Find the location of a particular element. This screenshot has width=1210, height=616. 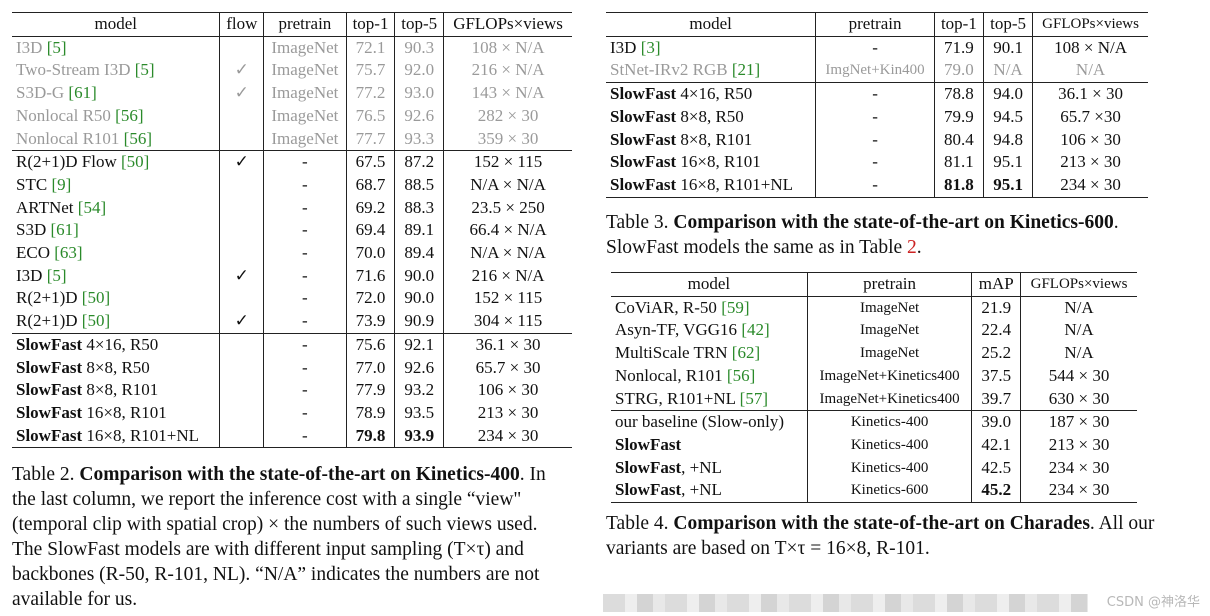

map-cell: 42.1 is located at coordinates (996, 445).